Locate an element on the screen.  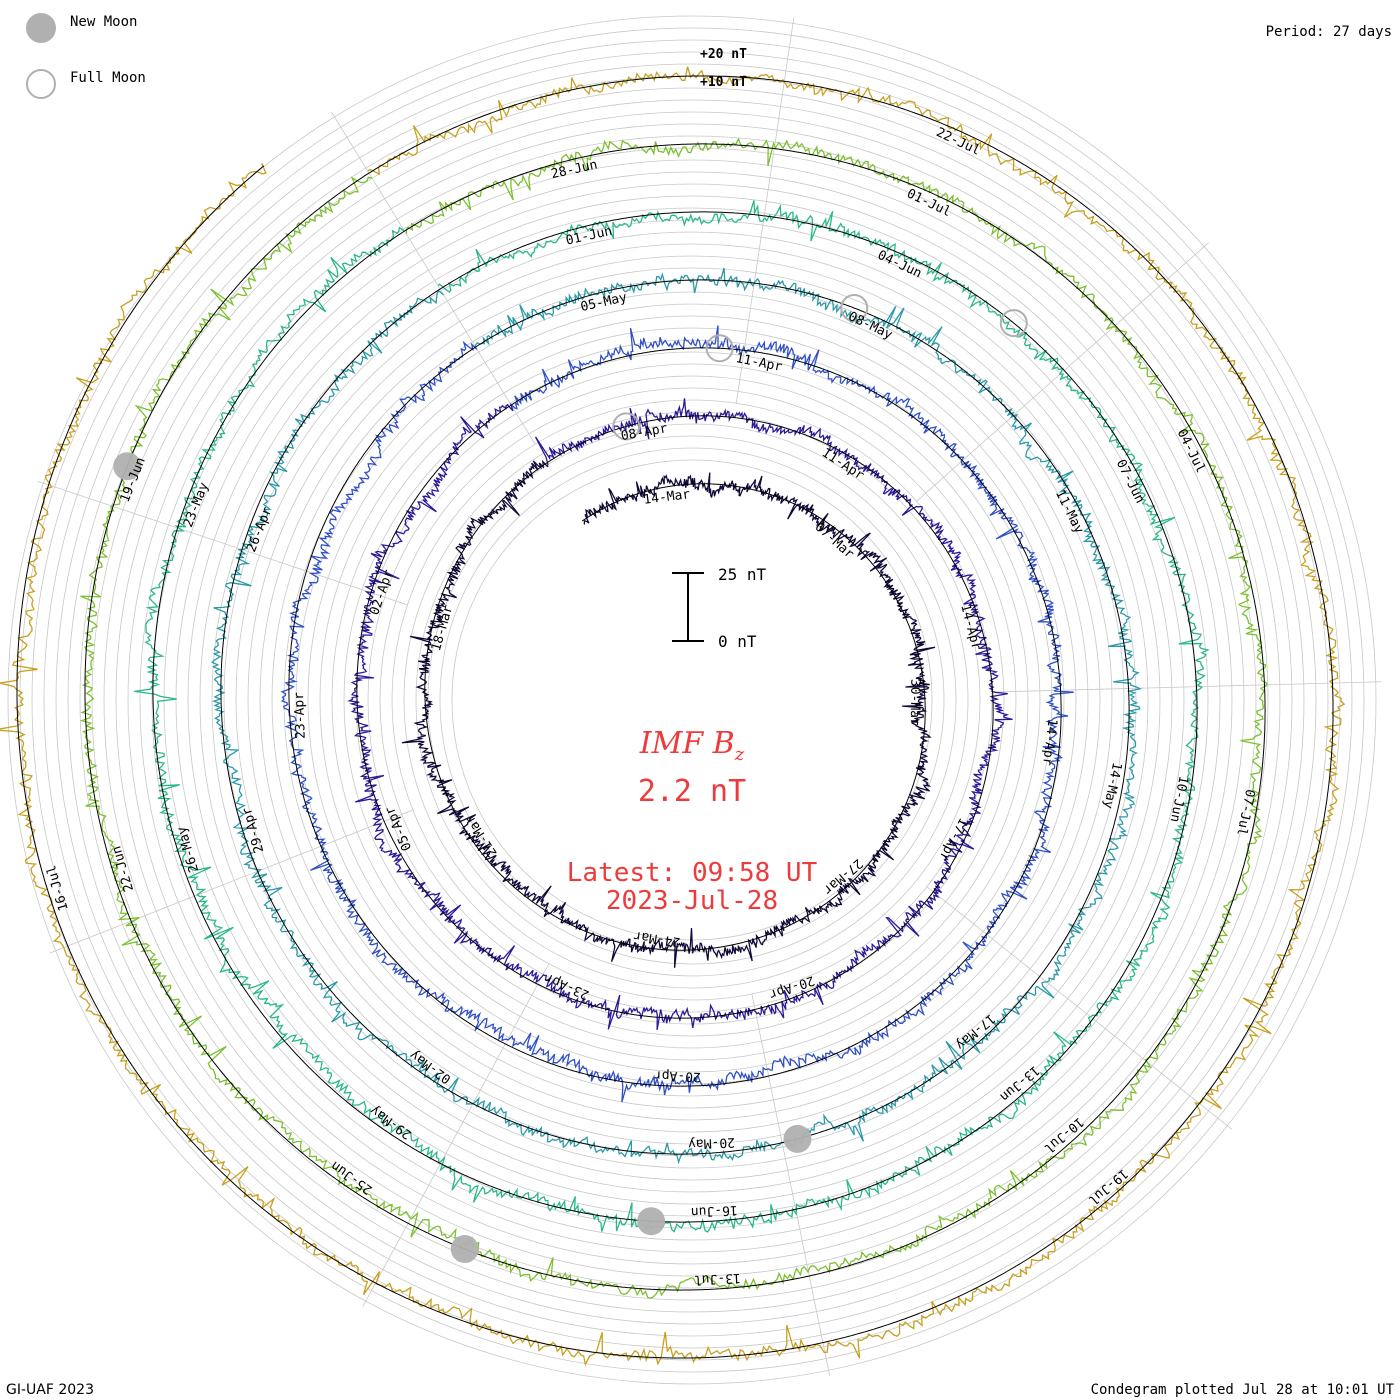
date-label: 20-May is located at coordinates (712, 1142).